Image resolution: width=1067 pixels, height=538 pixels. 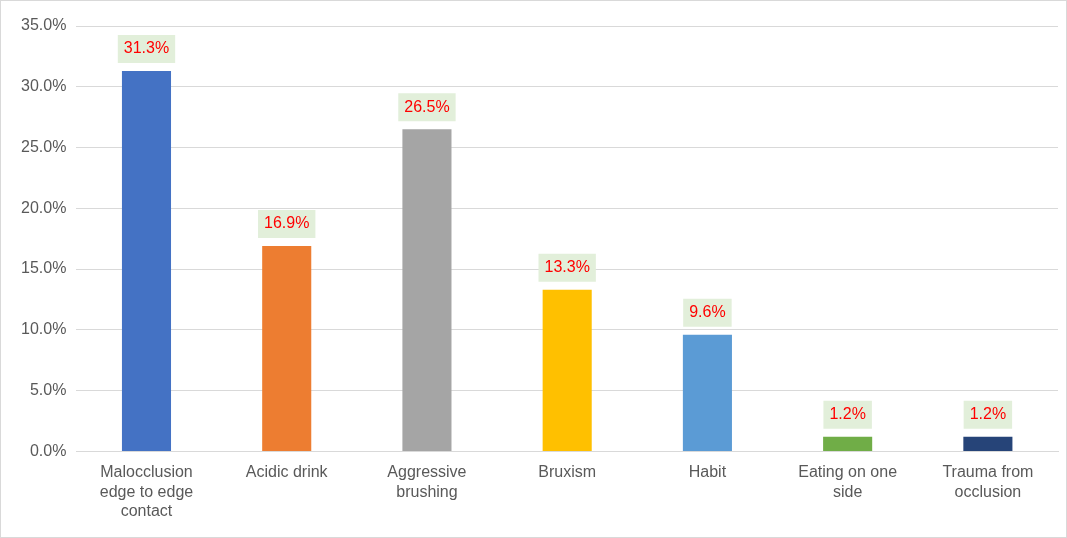 What do you see at coordinates (43, 86) in the screenshot?
I see `y-tick-label: 30.0%` at bounding box center [43, 86].